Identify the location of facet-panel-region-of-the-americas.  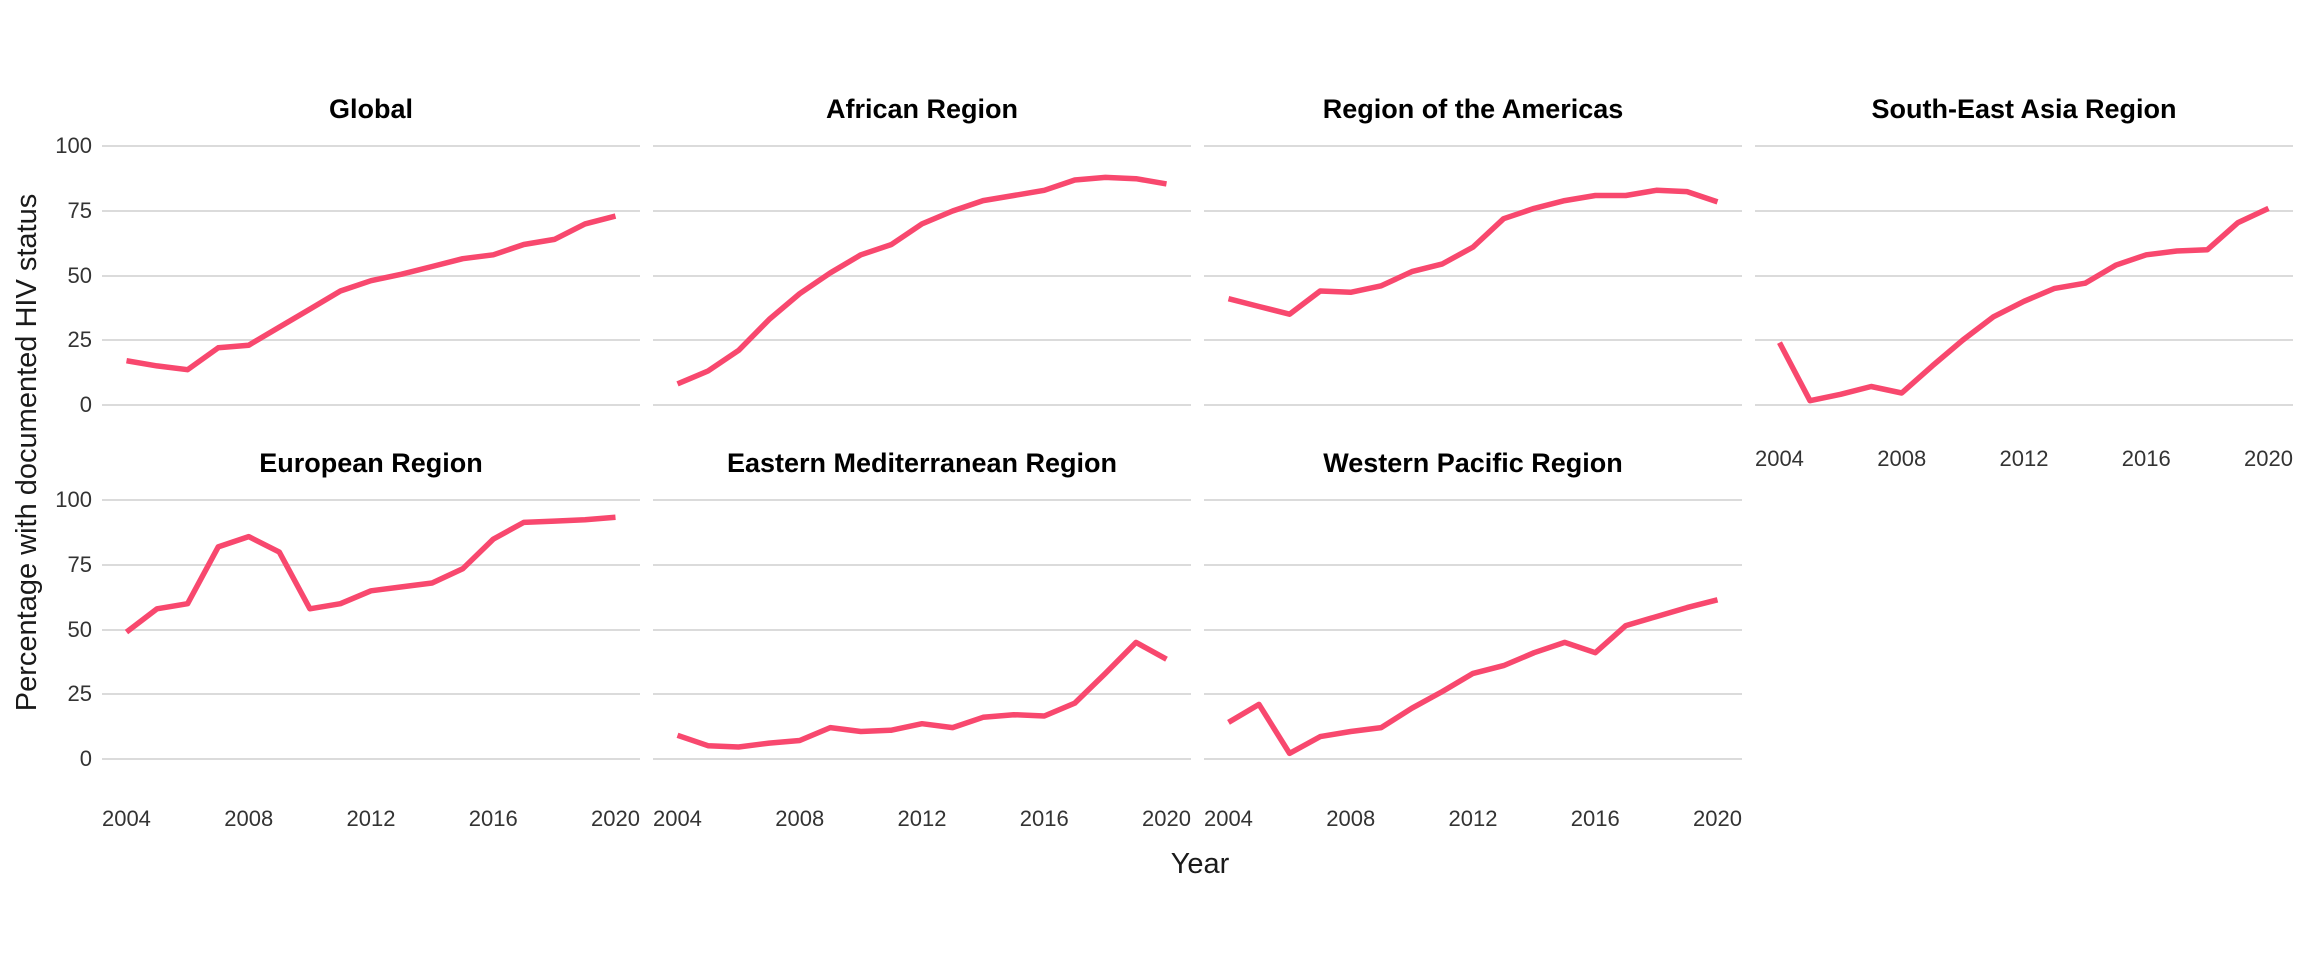
(1473, 275).